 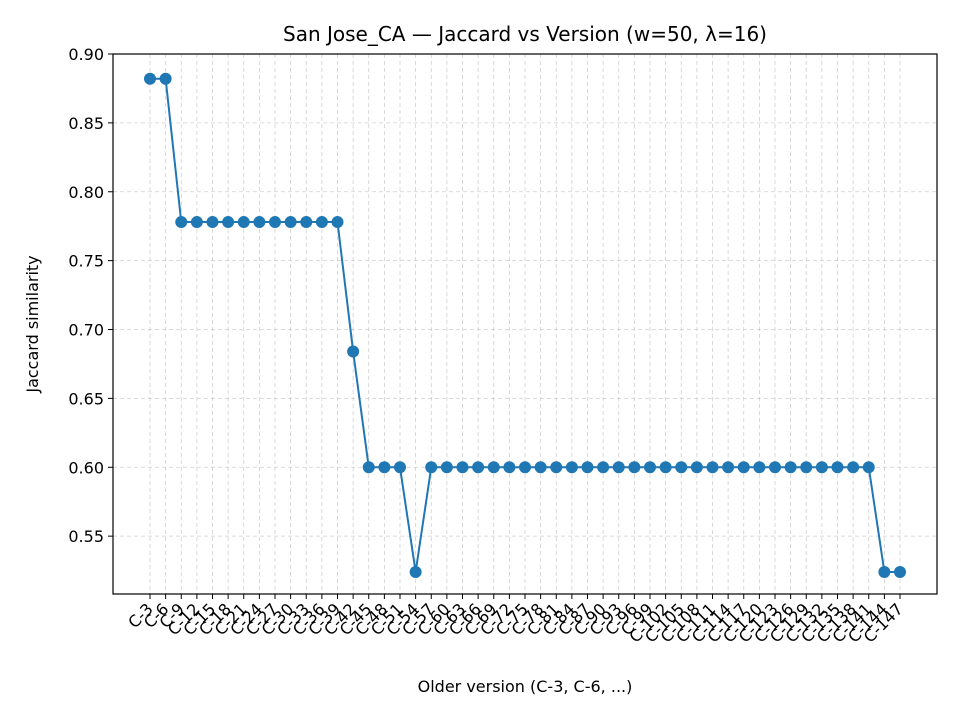 I want to click on y-axis-title: Jaccard similarity, so click(x=32, y=324).